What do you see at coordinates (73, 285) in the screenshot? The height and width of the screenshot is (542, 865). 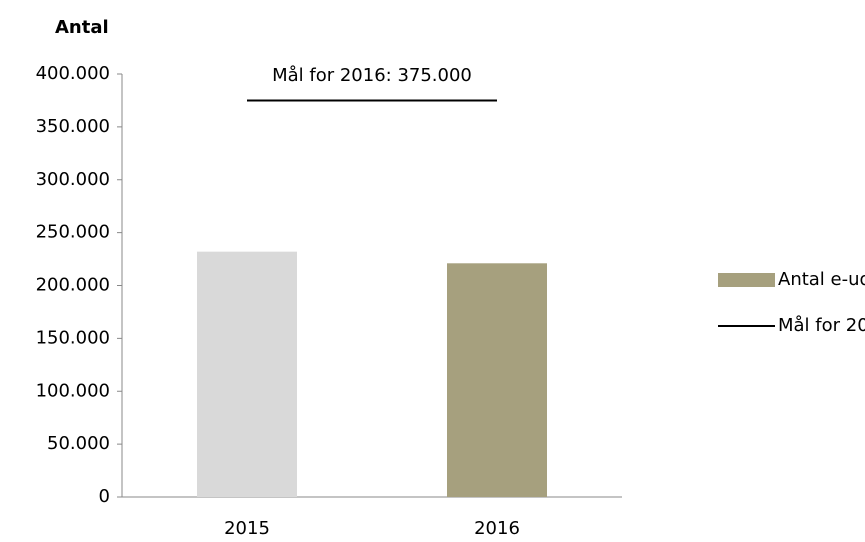 I see `y-tick-label: 200.000` at bounding box center [73, 285].